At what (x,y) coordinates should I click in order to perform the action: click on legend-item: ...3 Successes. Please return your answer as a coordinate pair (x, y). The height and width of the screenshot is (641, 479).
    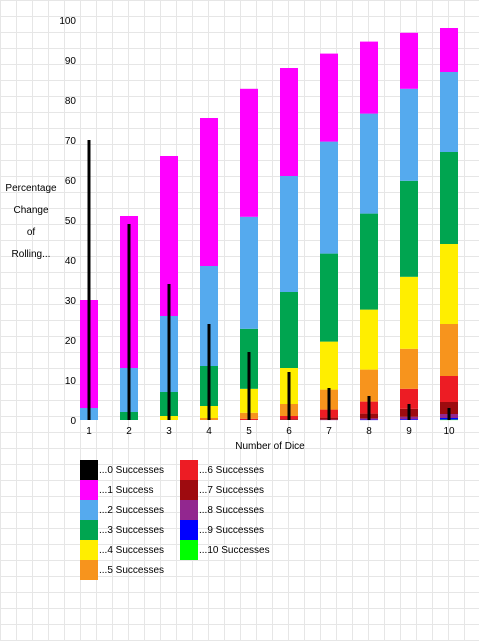
    Looking at the image, I should click on (122, 530).